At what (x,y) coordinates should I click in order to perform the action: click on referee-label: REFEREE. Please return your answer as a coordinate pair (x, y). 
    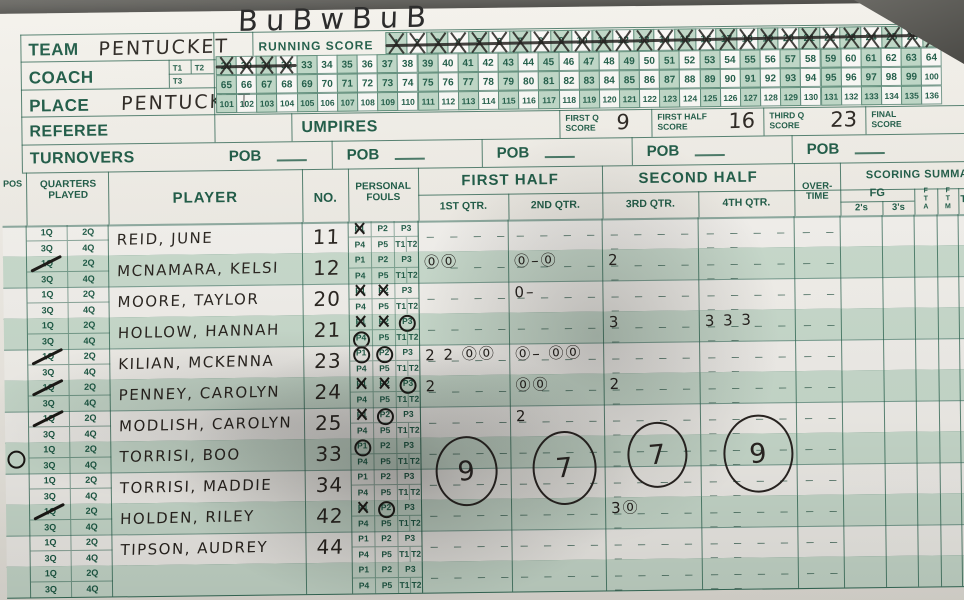
    Looking at the image, I should click on (69, 131).